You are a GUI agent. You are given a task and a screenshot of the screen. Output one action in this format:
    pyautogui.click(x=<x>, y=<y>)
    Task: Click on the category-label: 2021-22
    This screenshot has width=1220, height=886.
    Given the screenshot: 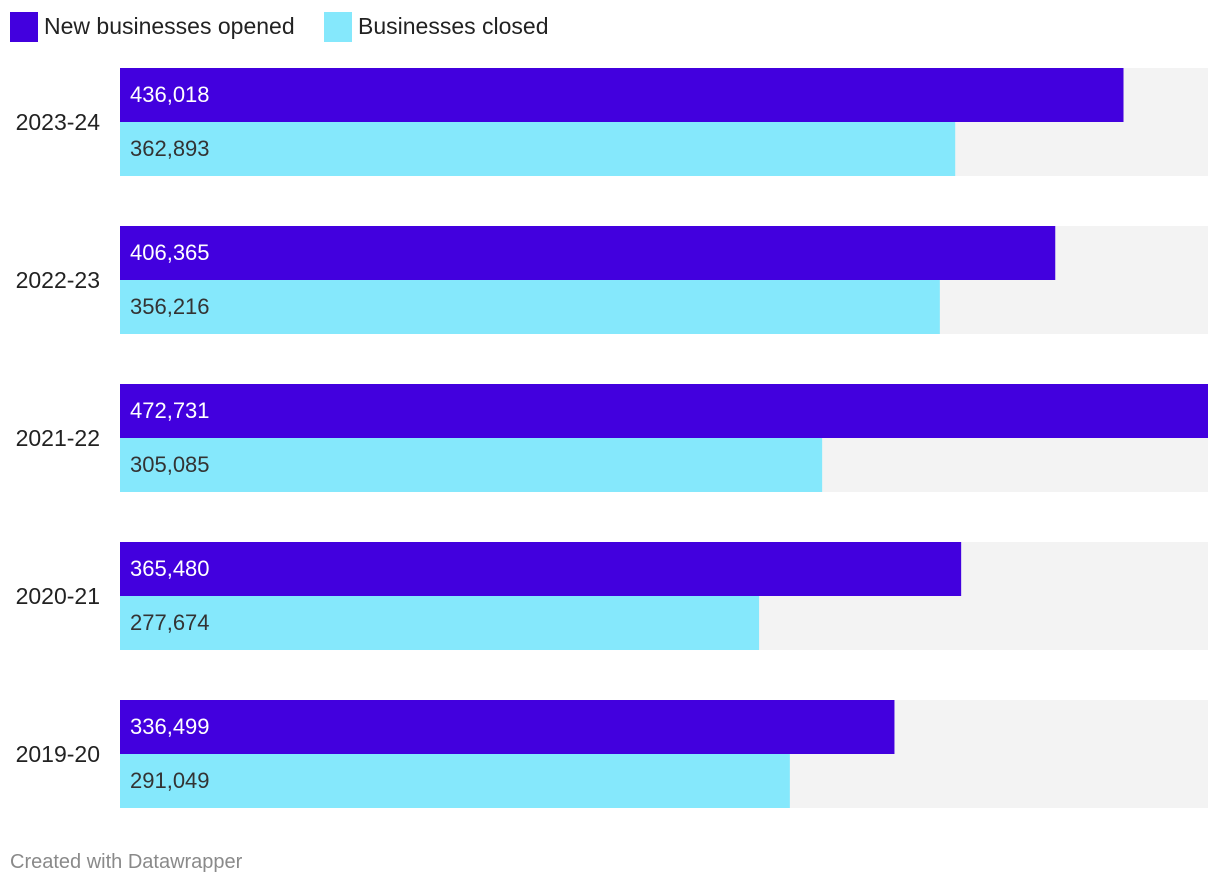 What is the action you would take?
    pyautogui.click(x=58, y=438)
    